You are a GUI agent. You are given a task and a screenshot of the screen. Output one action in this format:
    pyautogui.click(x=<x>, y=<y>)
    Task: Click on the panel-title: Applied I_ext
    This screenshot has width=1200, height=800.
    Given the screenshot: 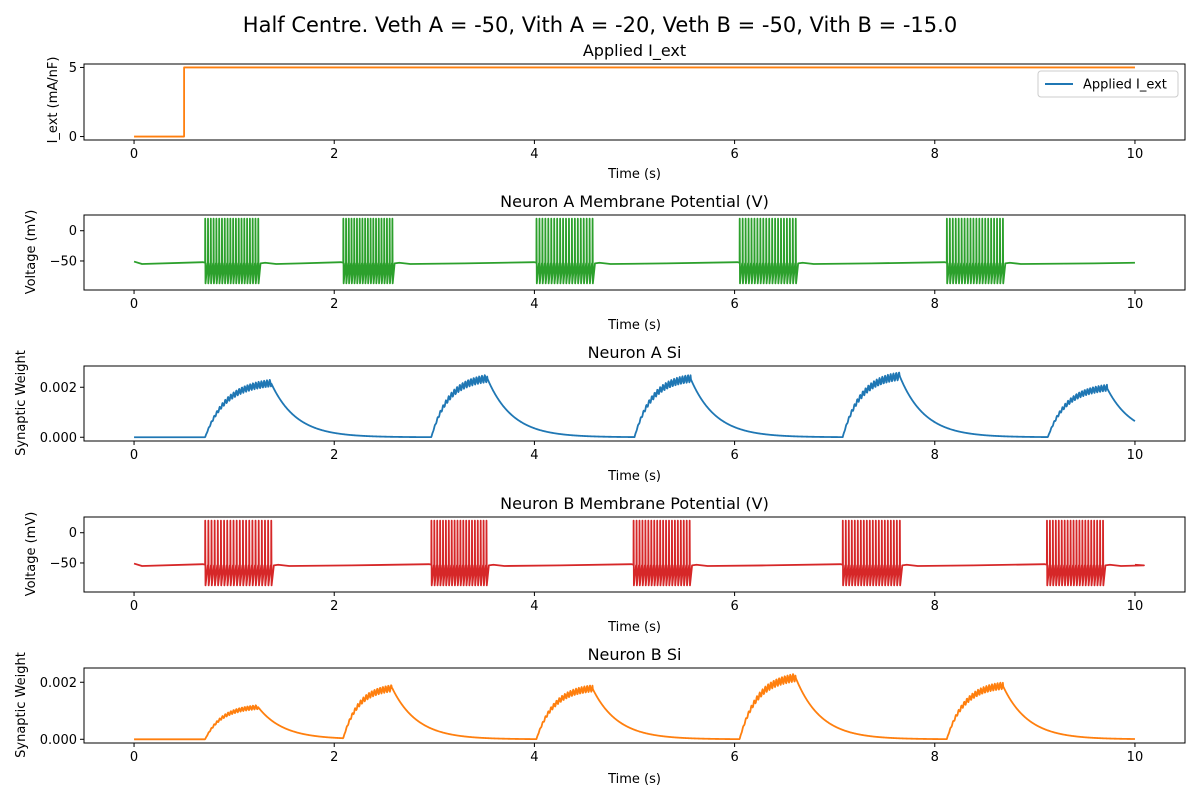 What is the action you would take?
    pyautogui.click(x=634, y=51)
    